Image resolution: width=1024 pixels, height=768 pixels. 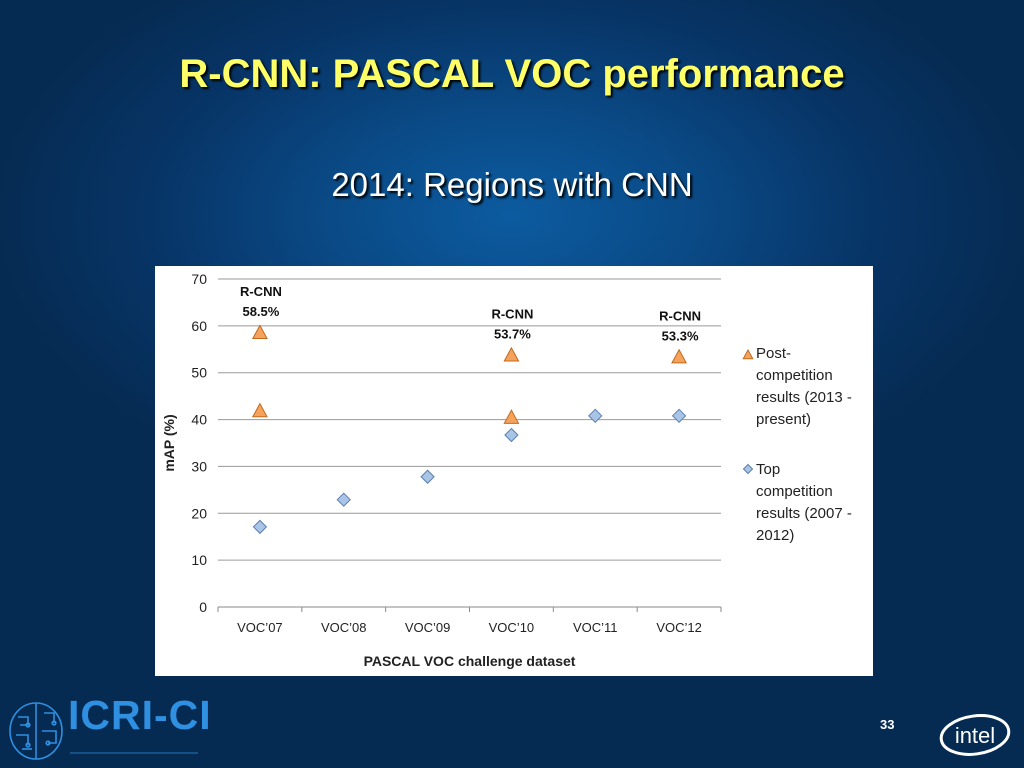 What do you see at coordinates (199, 279) in the screenshot?
I see `y-tick-label: 70` at bounding box center [199, 279].